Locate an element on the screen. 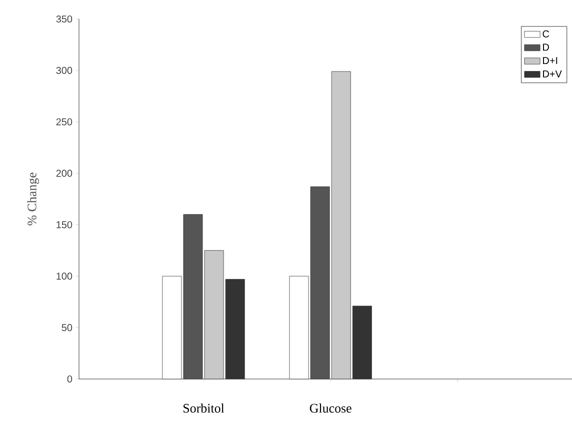  x-tick-label: Glucose is located at coordinates (331, 408).